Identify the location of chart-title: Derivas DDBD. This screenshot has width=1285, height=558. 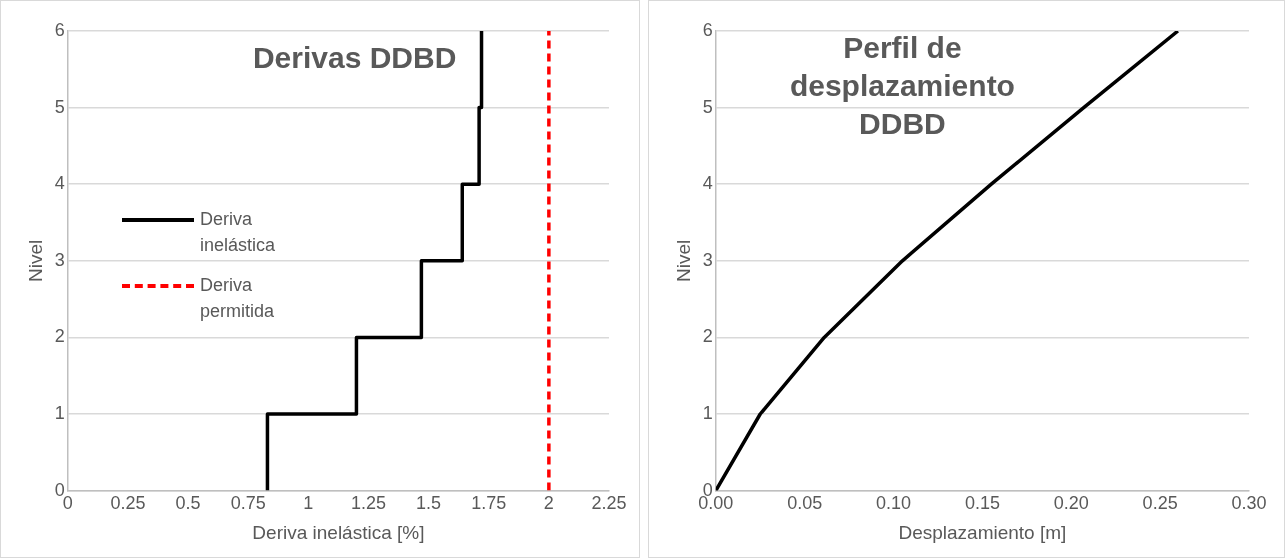
(354, 58).